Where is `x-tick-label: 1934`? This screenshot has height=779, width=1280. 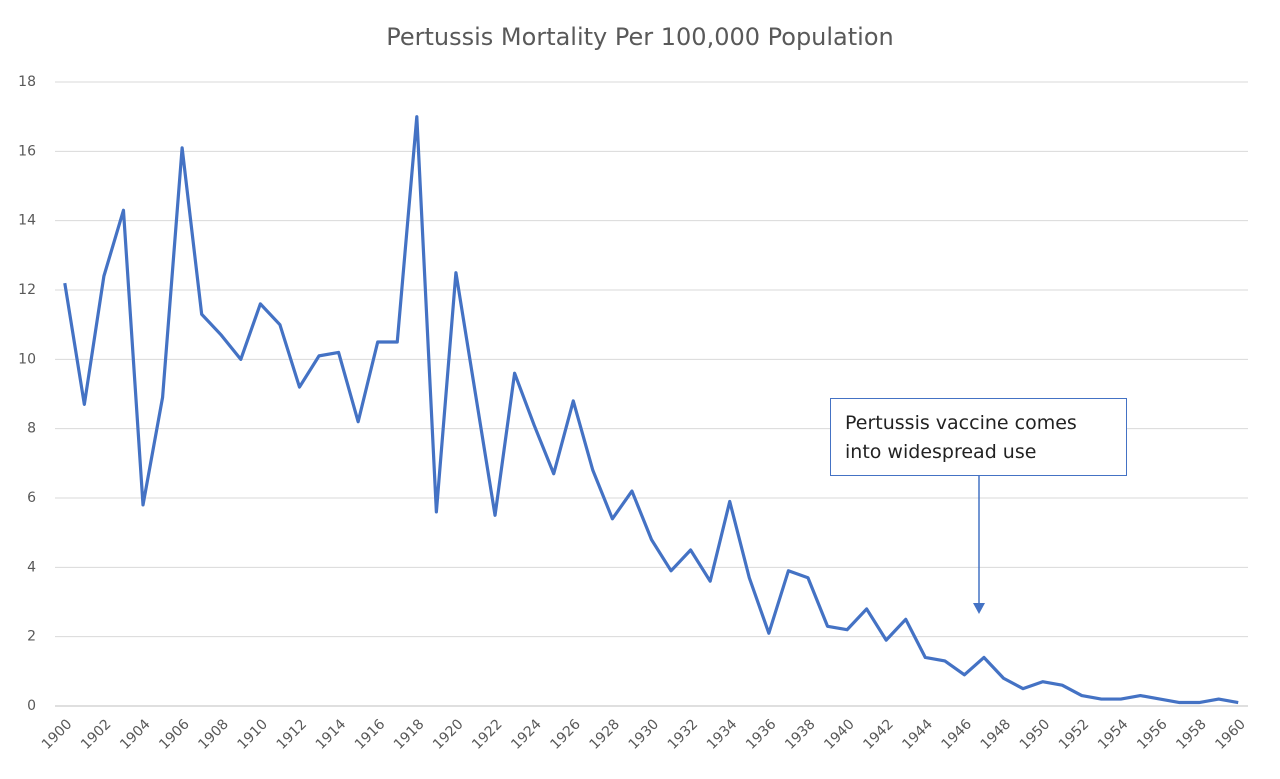 x-tick-label: 1934 is located at coordinates (722, 734).